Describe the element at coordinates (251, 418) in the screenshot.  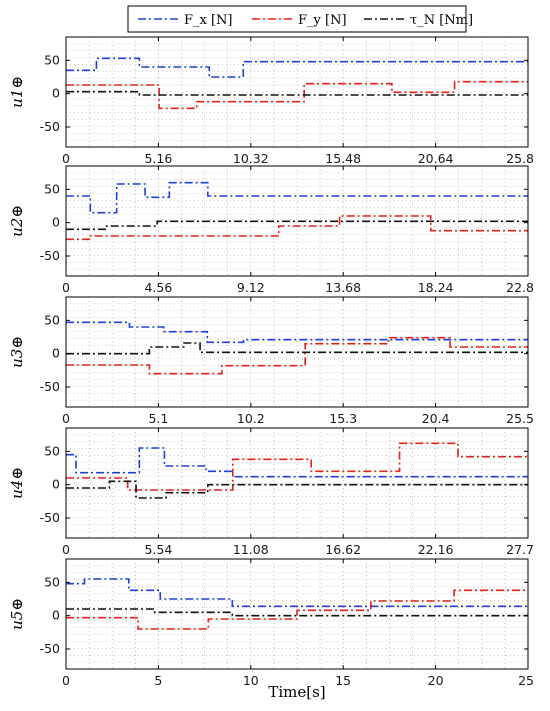
I see `x-tick-label: 10.2` at that location.